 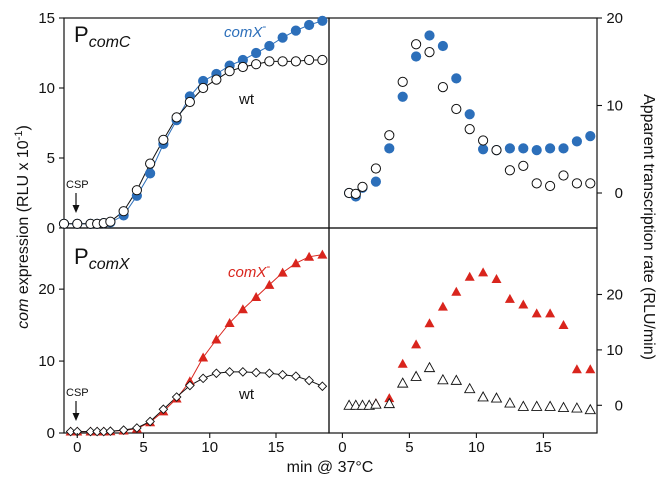 What do you see at coordinates (46, 361) in the screenshot?
I see `comX-expression-y-tick-label-1: 10` at bounding box center [46, 361].